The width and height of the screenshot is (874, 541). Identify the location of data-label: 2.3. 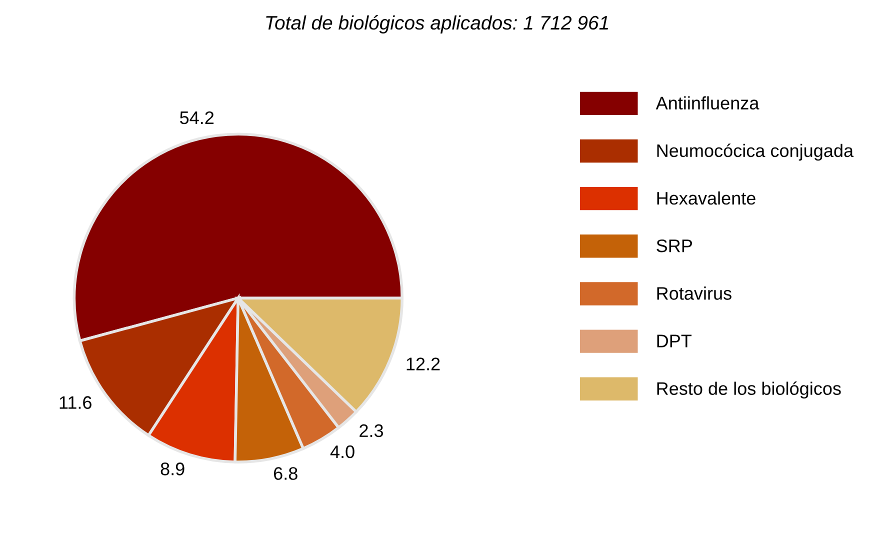
(372, 431).